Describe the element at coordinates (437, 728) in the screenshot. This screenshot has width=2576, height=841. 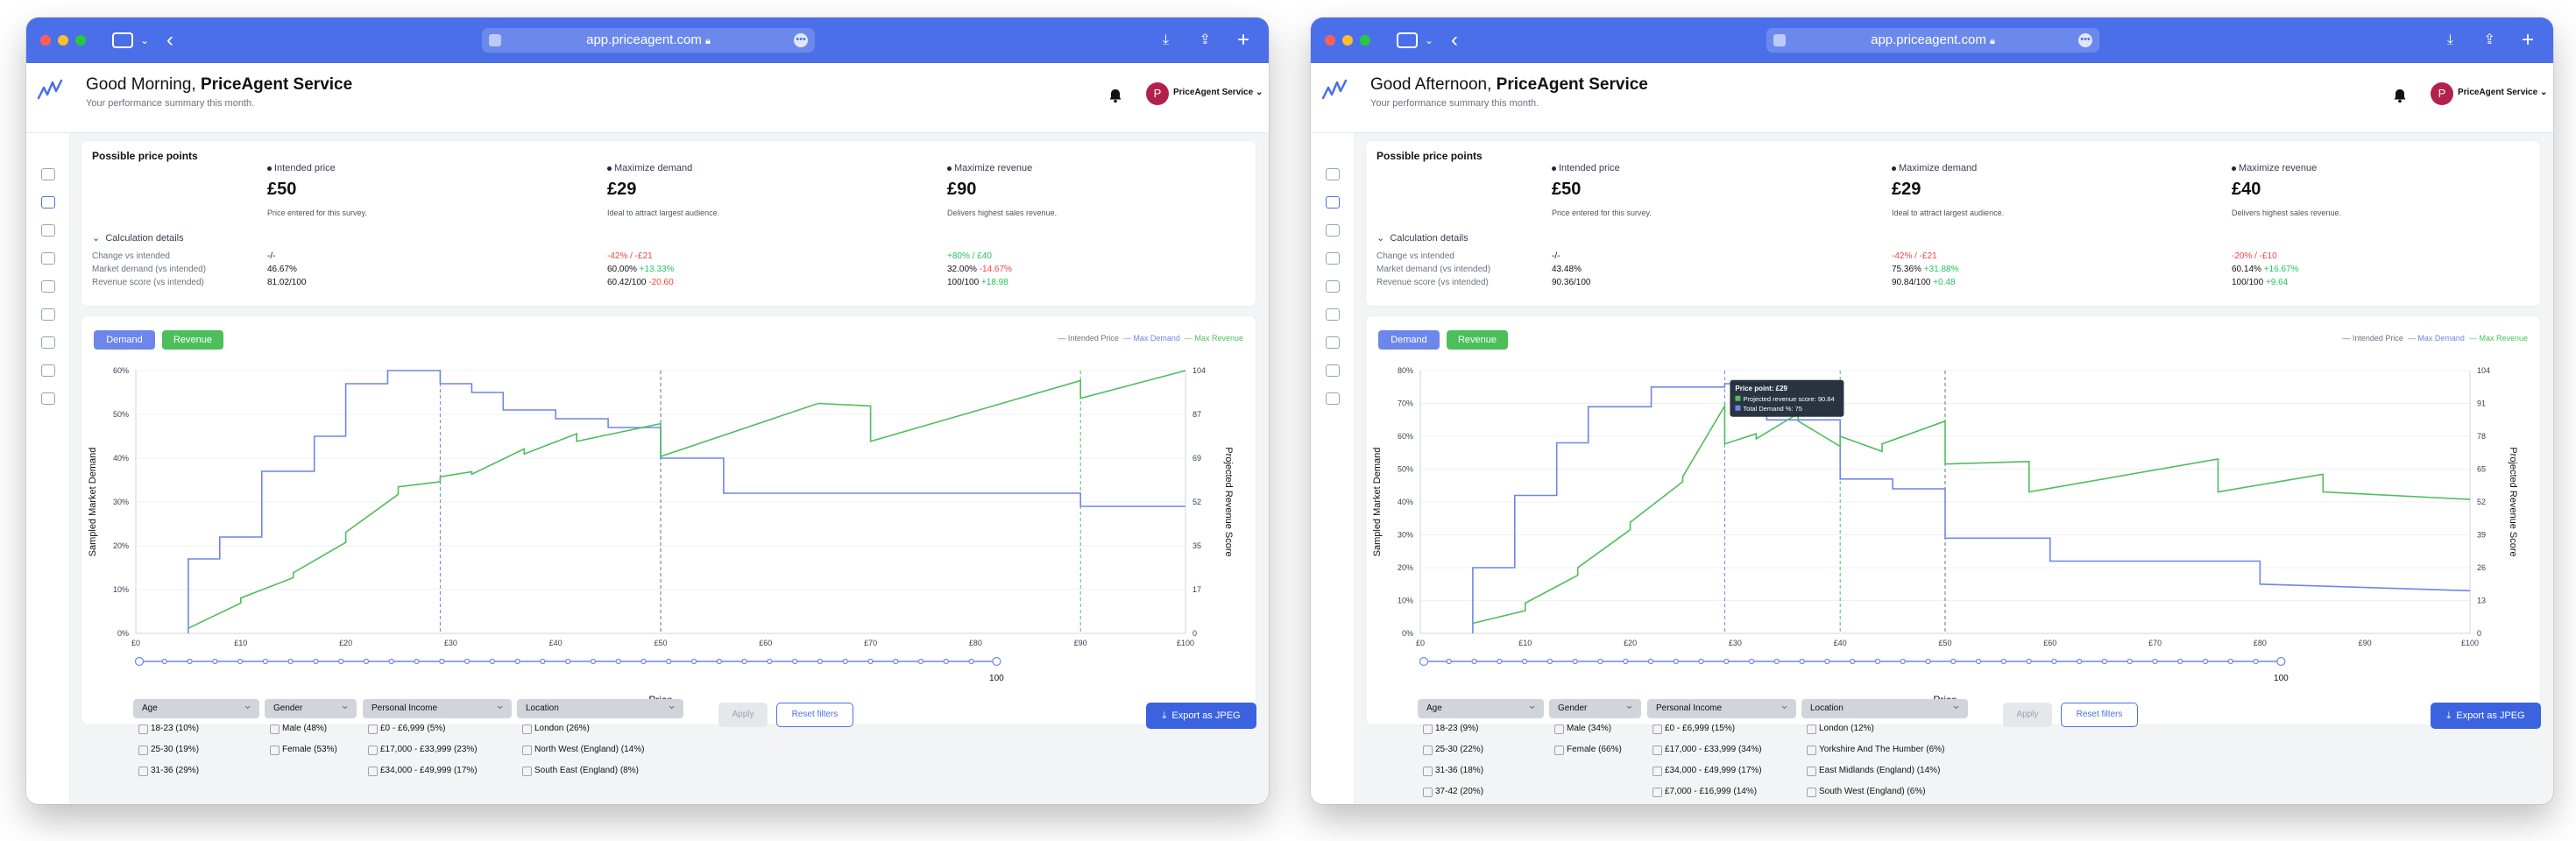
I see `filter-option: £0 - £6,999 (5%)` at that location.